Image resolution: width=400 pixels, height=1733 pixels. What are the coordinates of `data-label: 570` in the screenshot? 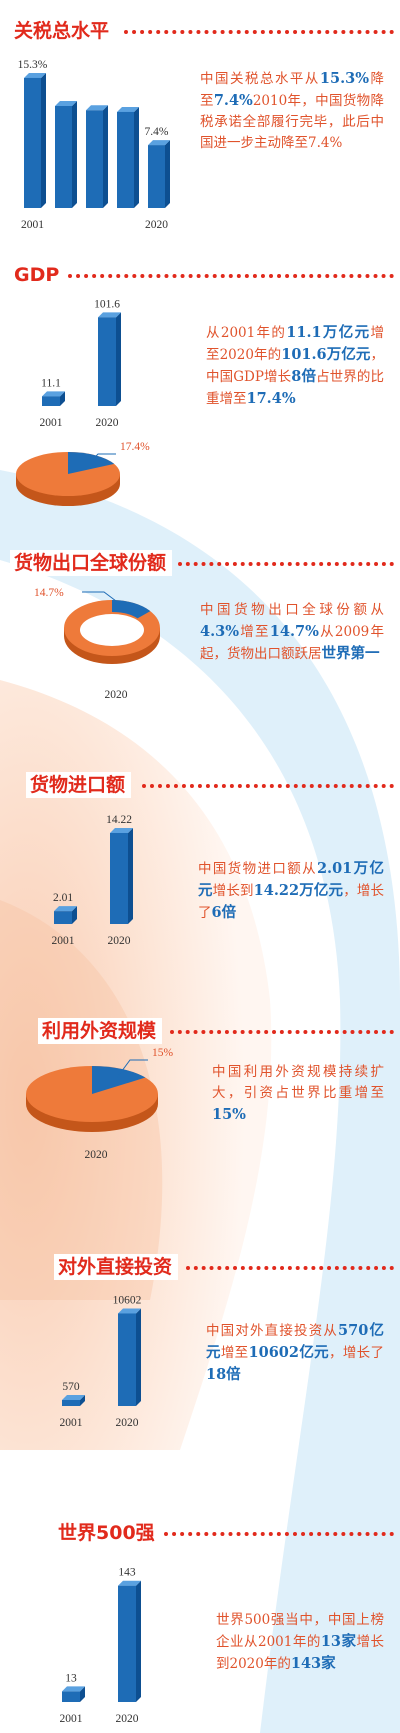 It's located at (71, 1387).